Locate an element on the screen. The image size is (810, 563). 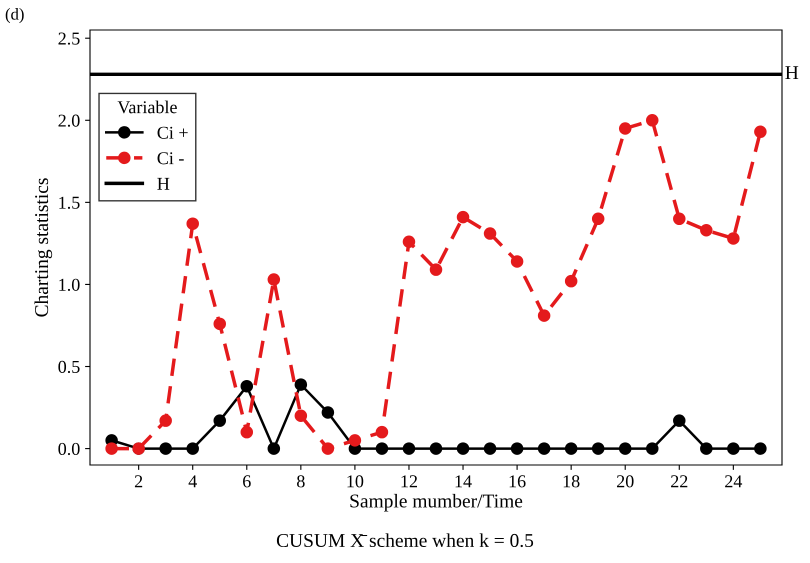
text: CUSUM X̄ scheme when k = 0.5 is located at coordinates (405, 540).